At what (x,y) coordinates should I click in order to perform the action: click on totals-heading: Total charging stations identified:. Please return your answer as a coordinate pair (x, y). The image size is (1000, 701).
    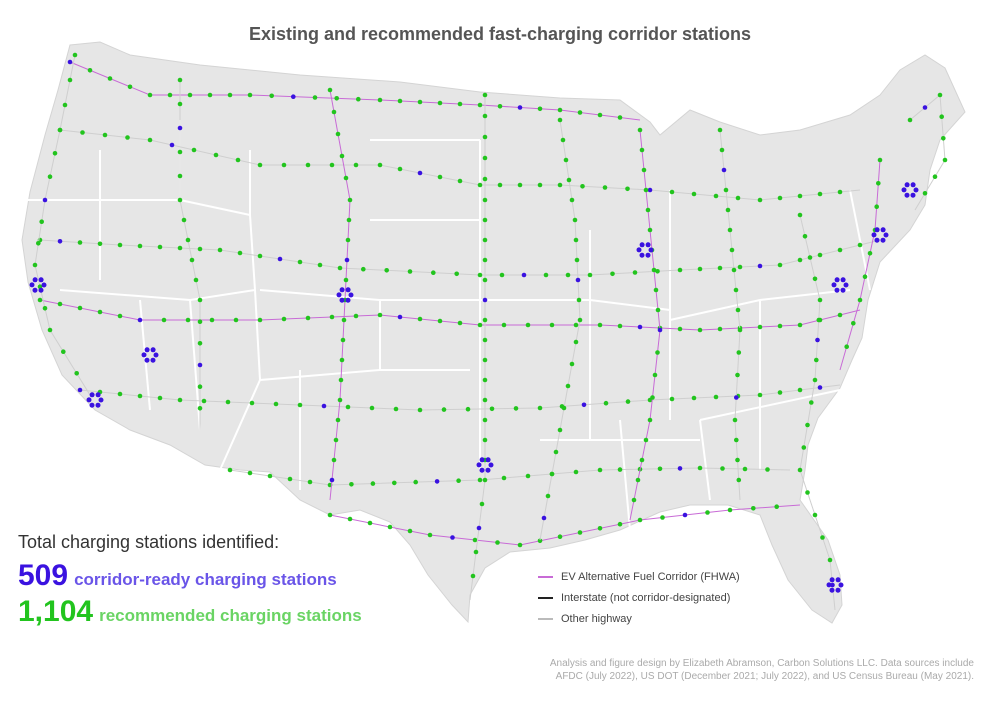
    Looking at the image, I should click on (149, 542).